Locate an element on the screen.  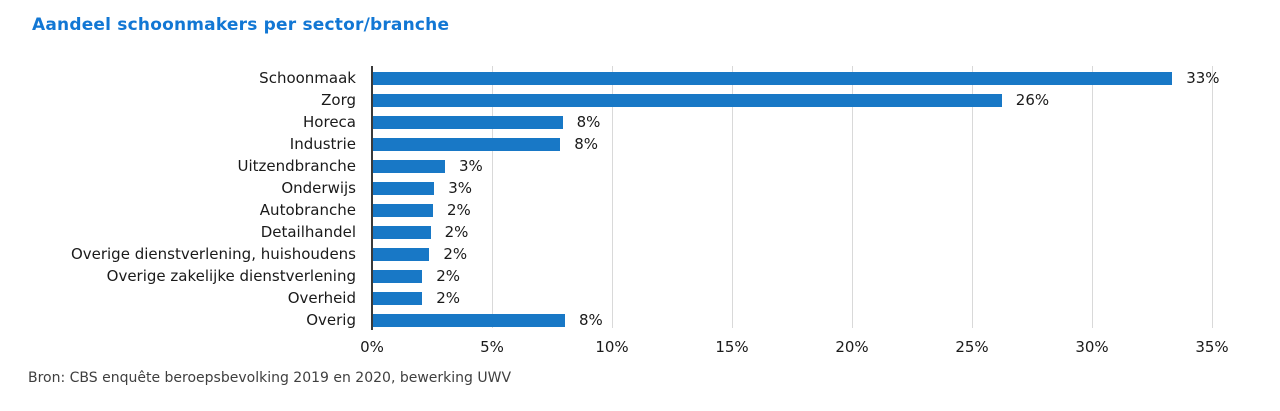
category-label: Schoonmaak is located at coordinates (307, 78).